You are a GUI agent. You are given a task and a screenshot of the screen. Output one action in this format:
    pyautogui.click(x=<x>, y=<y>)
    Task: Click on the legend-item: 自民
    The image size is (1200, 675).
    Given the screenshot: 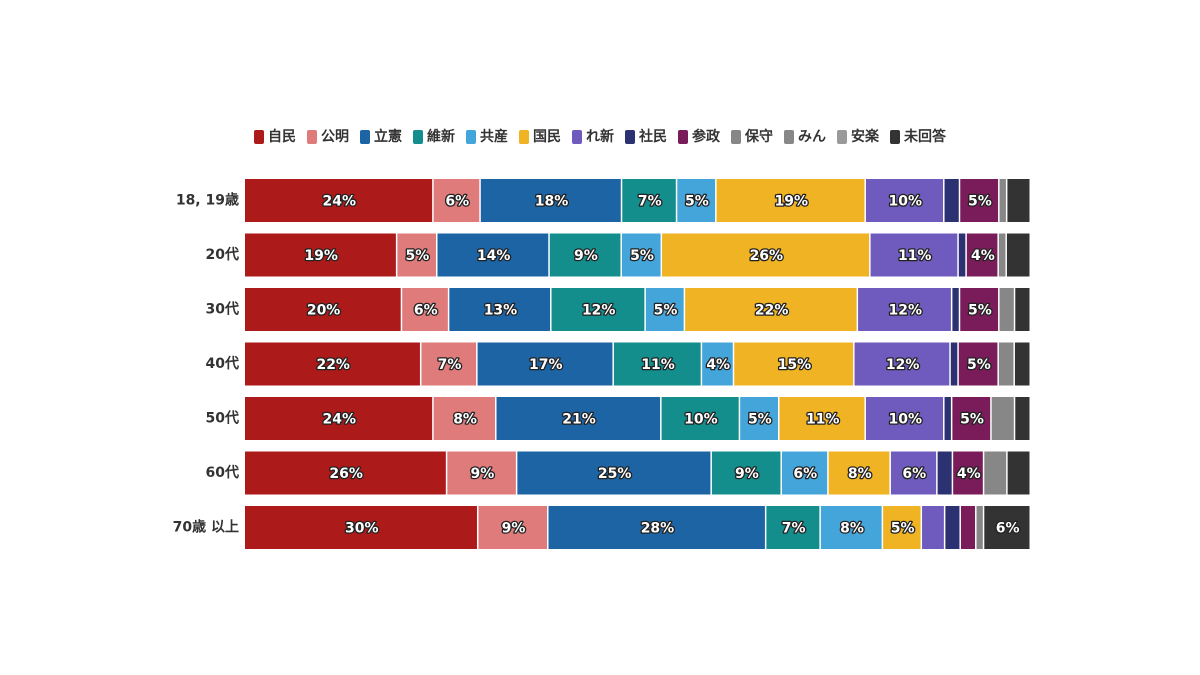 What is the action you would take?
    pyautogui.click(x=275, y=136)
    